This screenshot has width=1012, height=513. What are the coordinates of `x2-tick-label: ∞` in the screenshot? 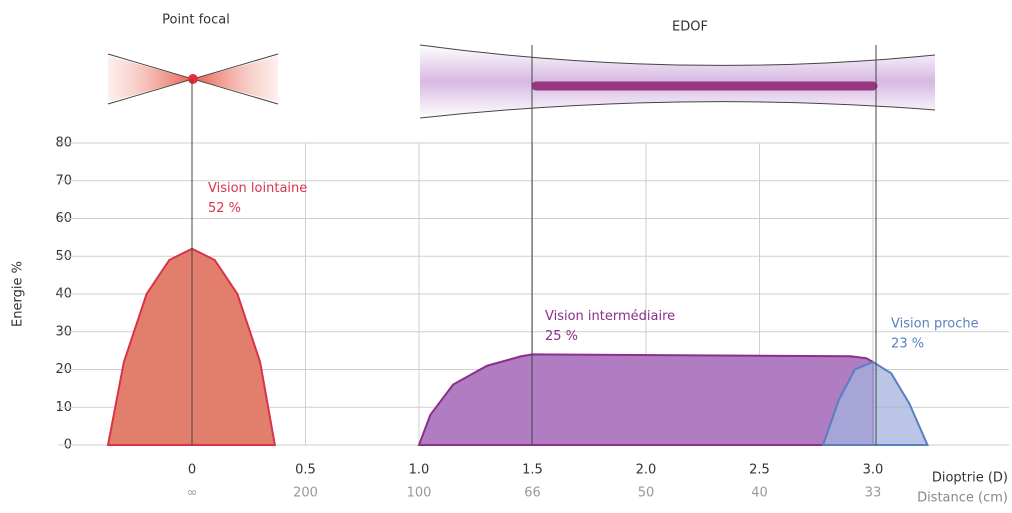 It's located at (192, 493).